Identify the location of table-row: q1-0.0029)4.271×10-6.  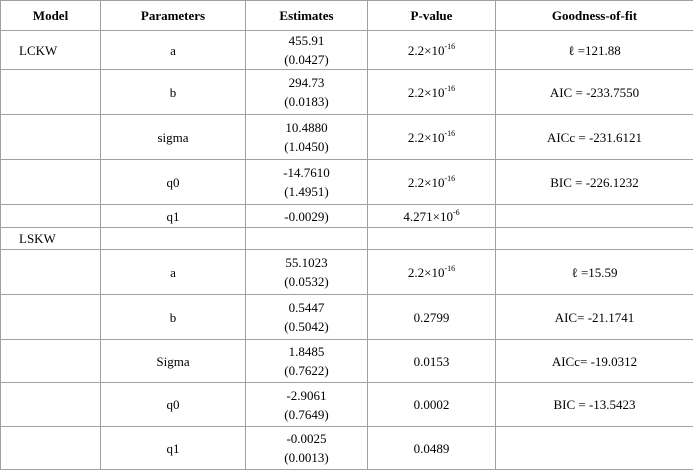
(347, 216).